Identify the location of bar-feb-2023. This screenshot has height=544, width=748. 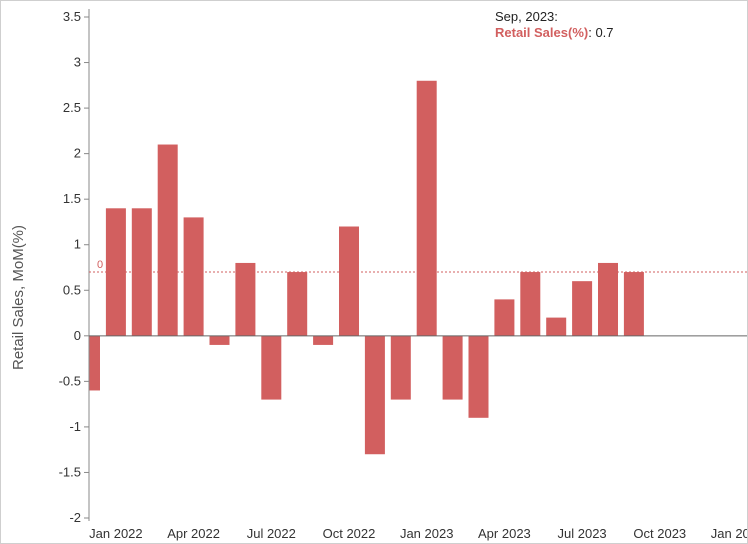
(452, 367).